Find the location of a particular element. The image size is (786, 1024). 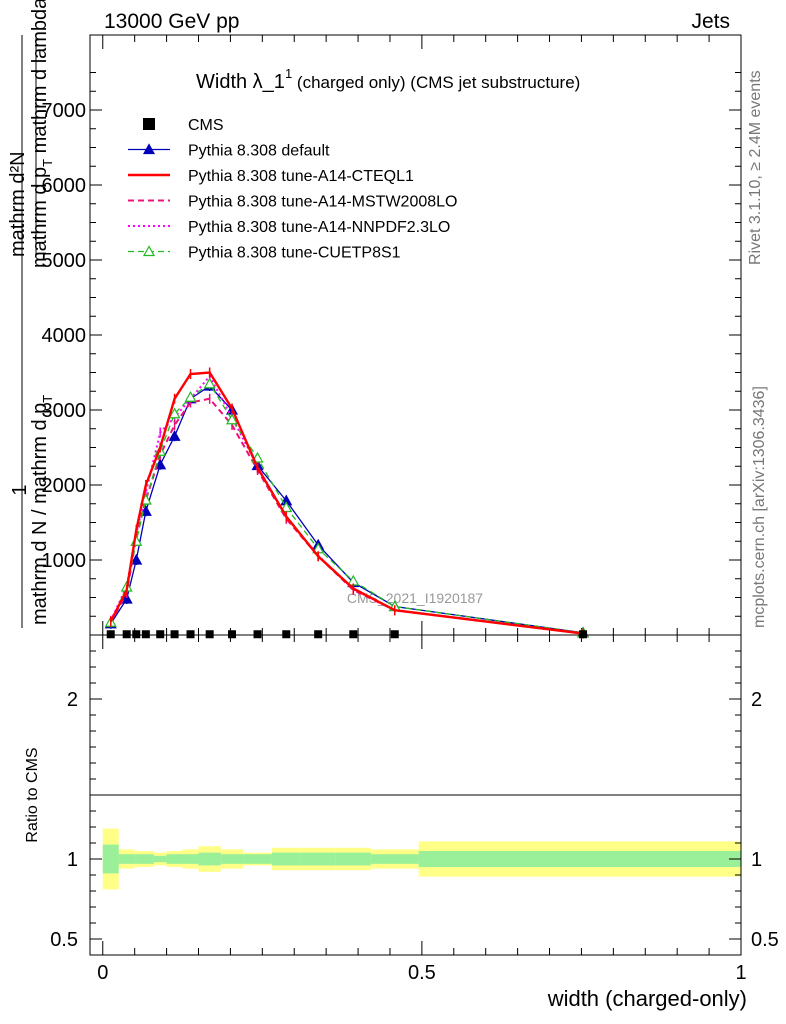

legend-label: Pythia 8.308 default is located at coordinates (259, 151).